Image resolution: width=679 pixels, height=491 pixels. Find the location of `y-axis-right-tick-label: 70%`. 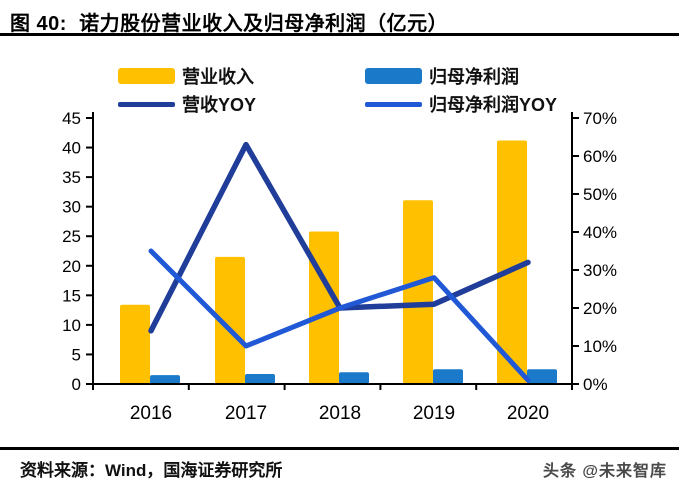

y-axis-right-tick-label: 70% is located at coordinates (600, 118).